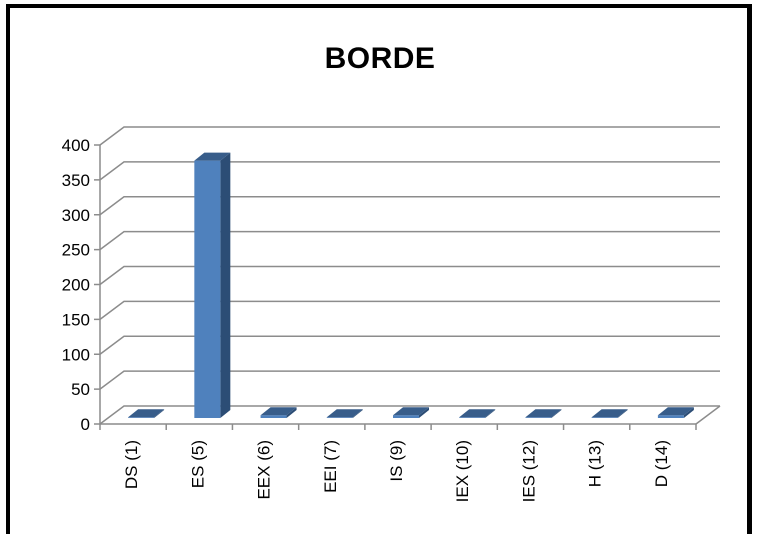 This screenshot has height=538, width=760. What do you see at coordinates (462, 471) in the screenshot?
I see `x-tick-label: IEX (10)` at bounding box center [462, 471].